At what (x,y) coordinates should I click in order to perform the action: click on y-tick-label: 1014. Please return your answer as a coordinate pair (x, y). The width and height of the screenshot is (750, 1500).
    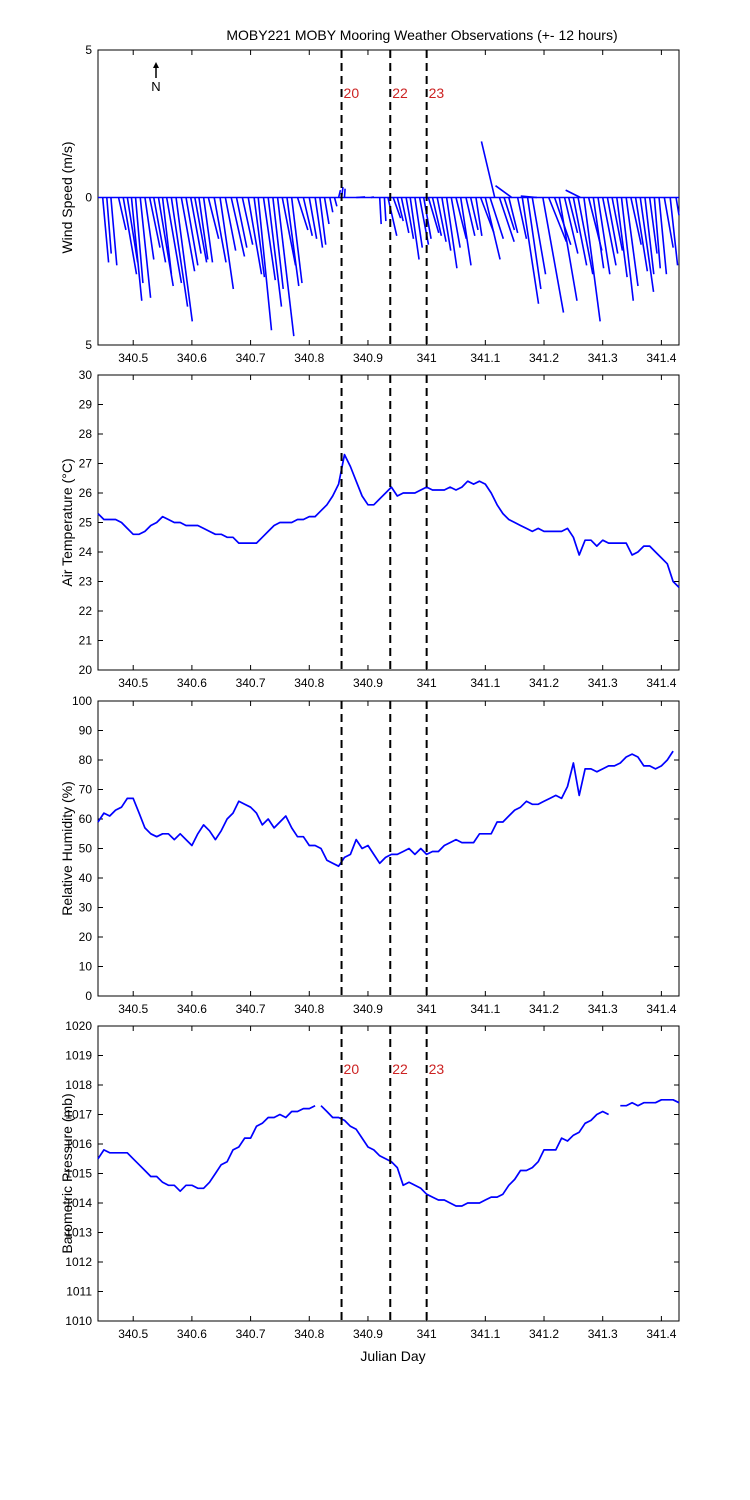
    Looking at the image, I should click on (78, 1203).